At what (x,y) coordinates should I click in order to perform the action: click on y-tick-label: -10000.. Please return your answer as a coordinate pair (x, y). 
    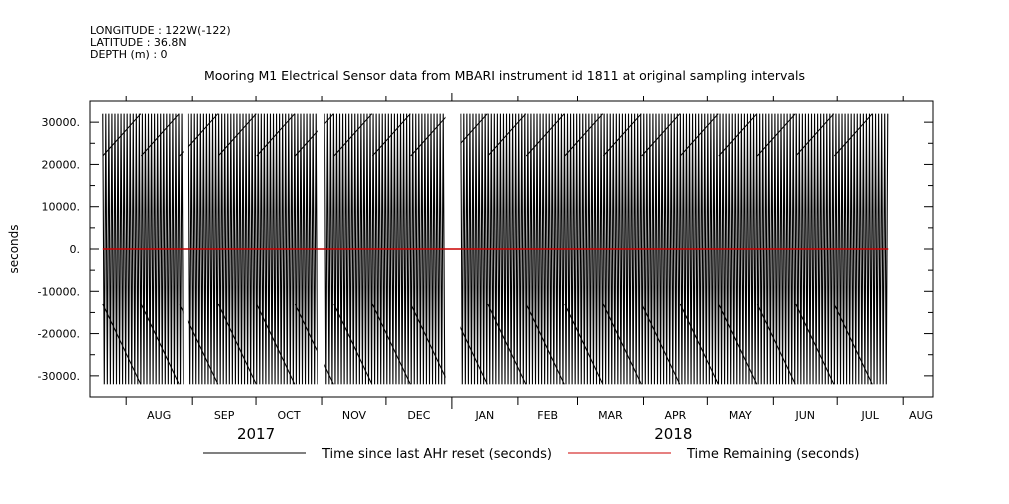
    Looking at the image, I should click on (59, 291).